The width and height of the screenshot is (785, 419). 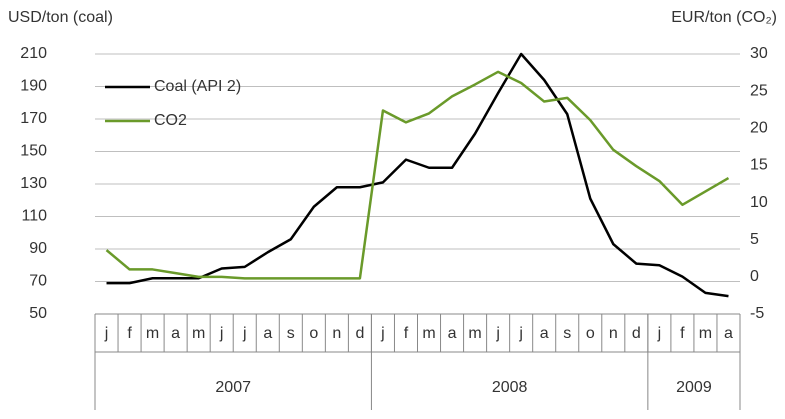 I want to click on y2-axis-label: EUR/ton (CO₂), so click(x=724, y=17).